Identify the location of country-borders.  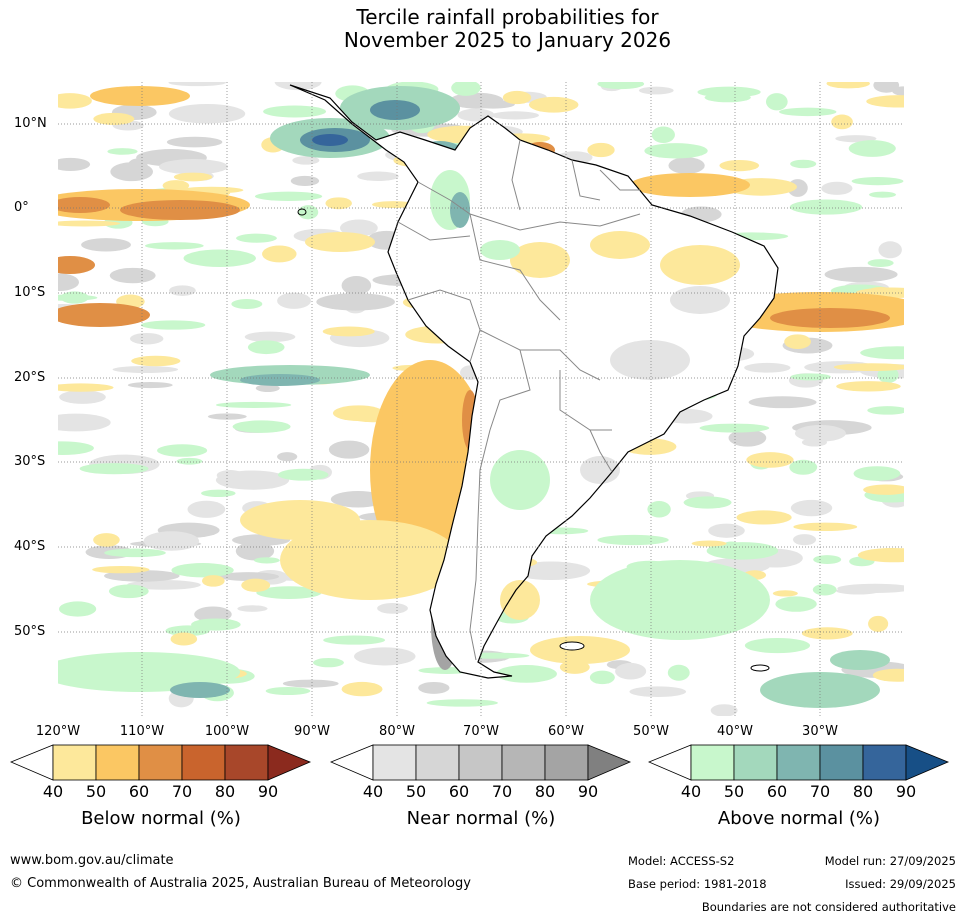
(519, 400).